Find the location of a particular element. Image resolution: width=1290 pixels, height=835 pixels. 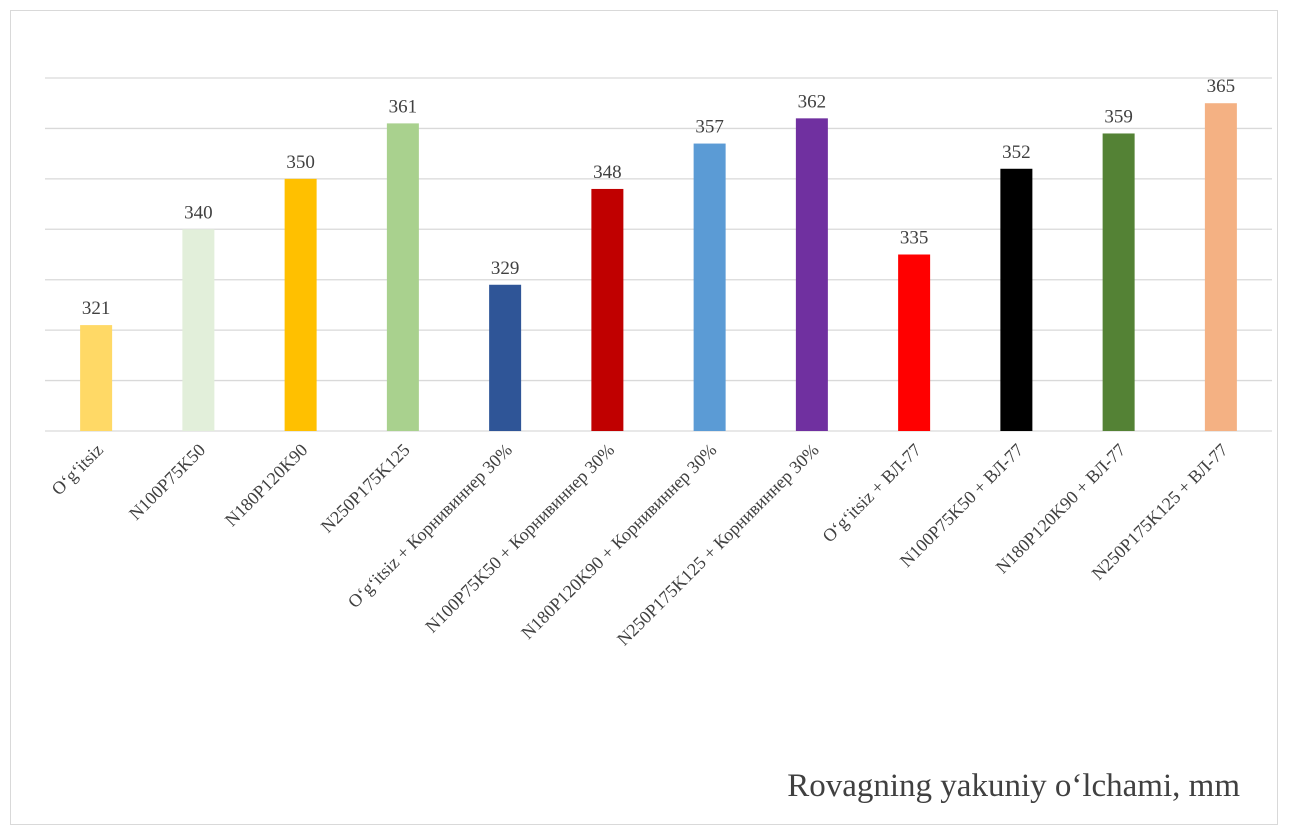

category-label-8: N250P175K125 + Корнивиннер 30% is located at coordinates (718, 545).